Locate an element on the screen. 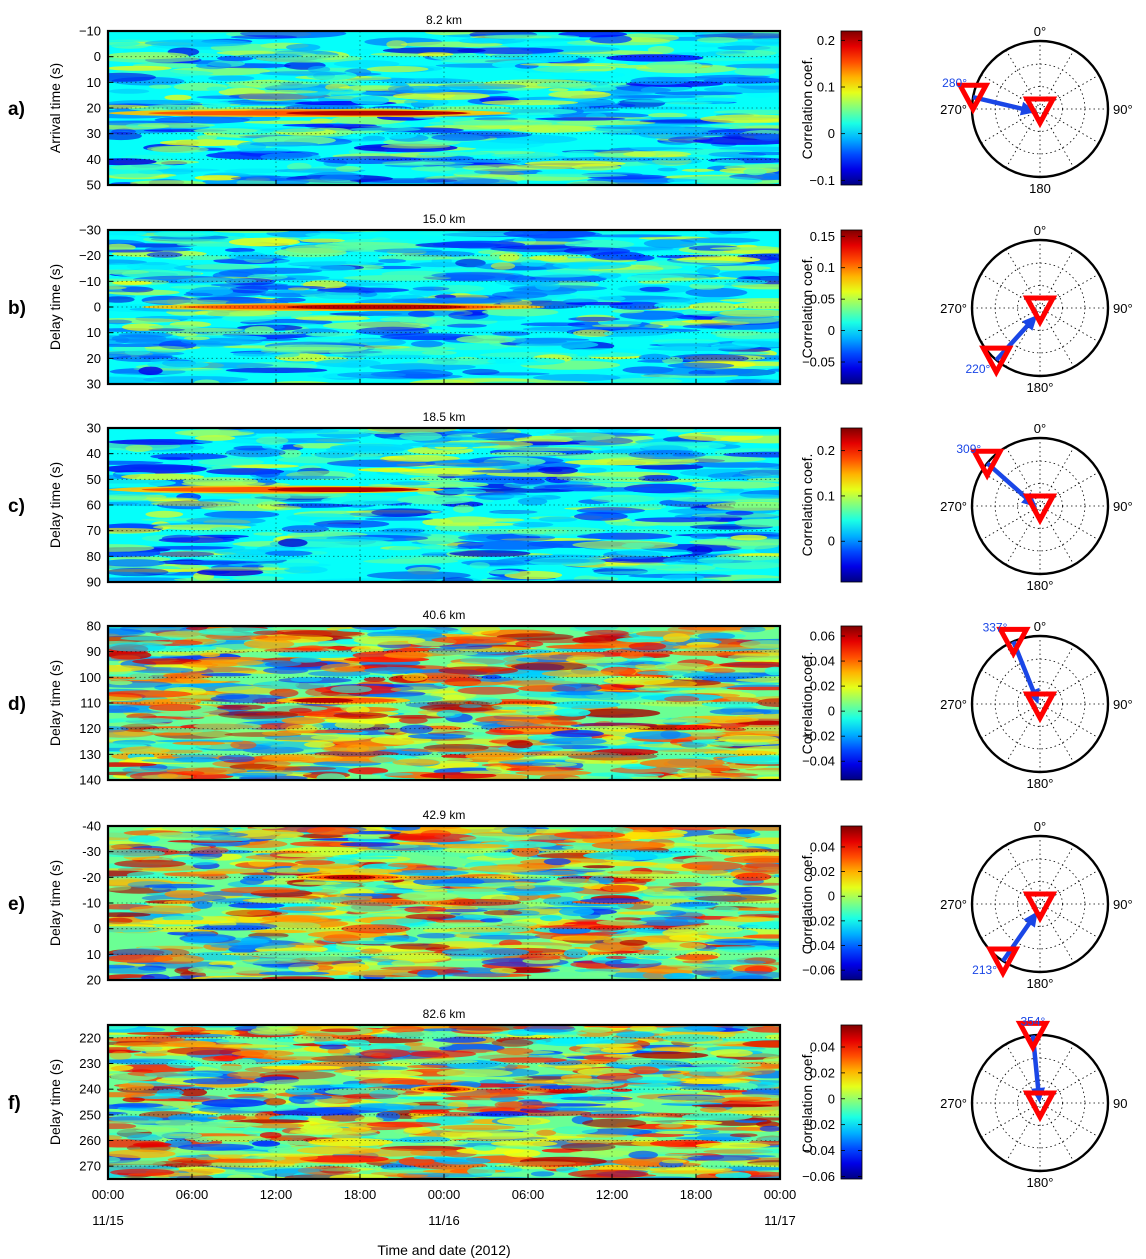  y-axis-label: Delay time (s) is located at coordinates (55, 505).